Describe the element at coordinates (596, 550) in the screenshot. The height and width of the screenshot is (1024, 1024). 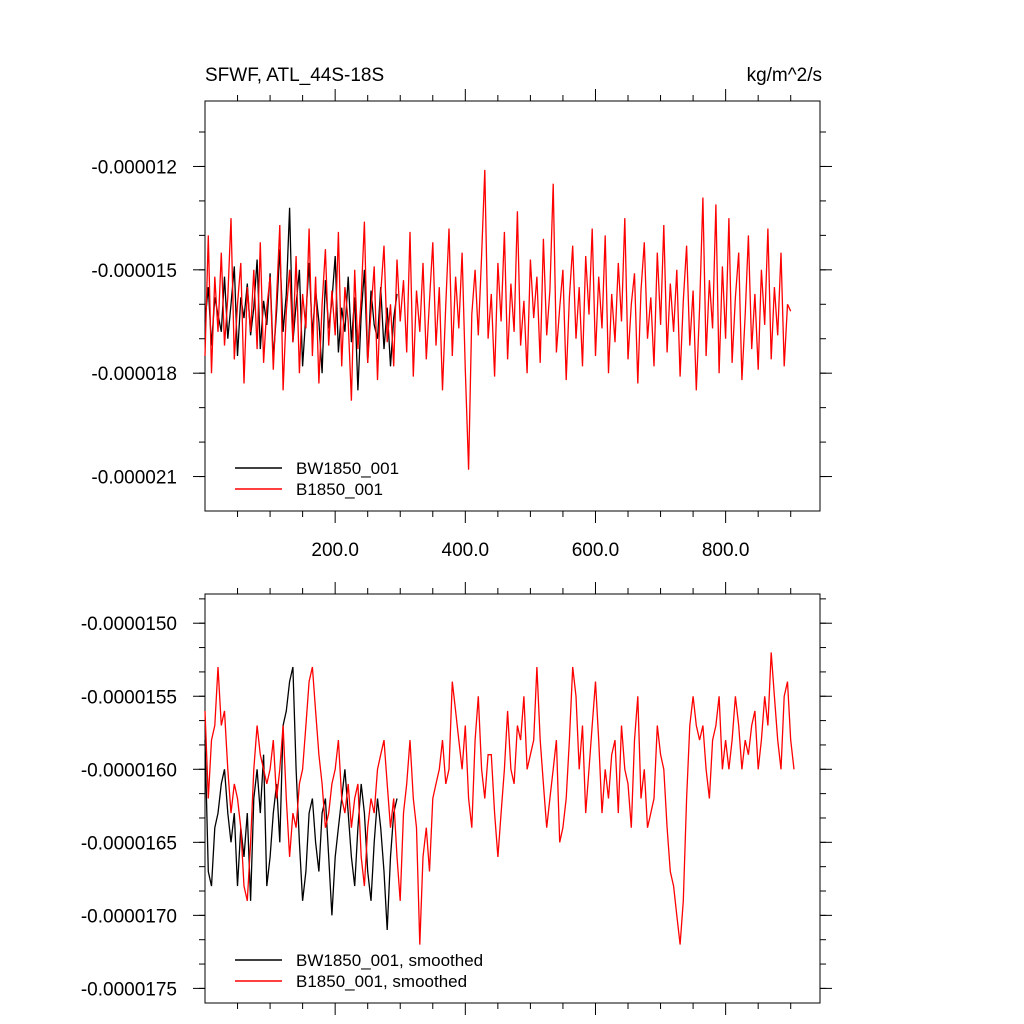
I see `x-tick-label: 600.0` at that location.